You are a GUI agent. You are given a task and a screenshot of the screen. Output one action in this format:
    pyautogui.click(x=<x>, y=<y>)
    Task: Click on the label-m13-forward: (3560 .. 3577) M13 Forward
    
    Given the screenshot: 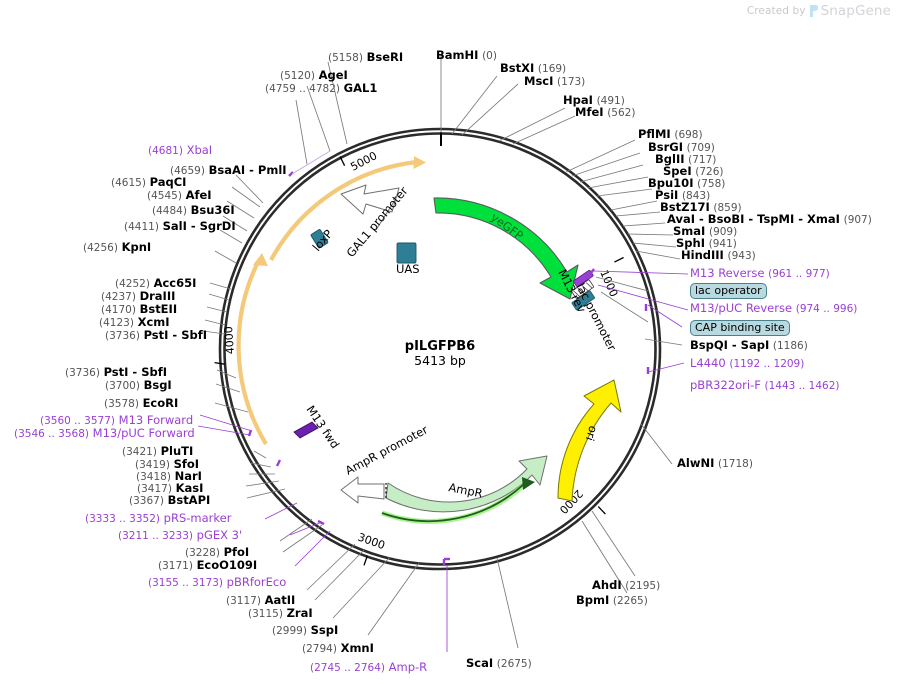 What is the action you would take?
    pyautogui.click(x=116, y=421)
    